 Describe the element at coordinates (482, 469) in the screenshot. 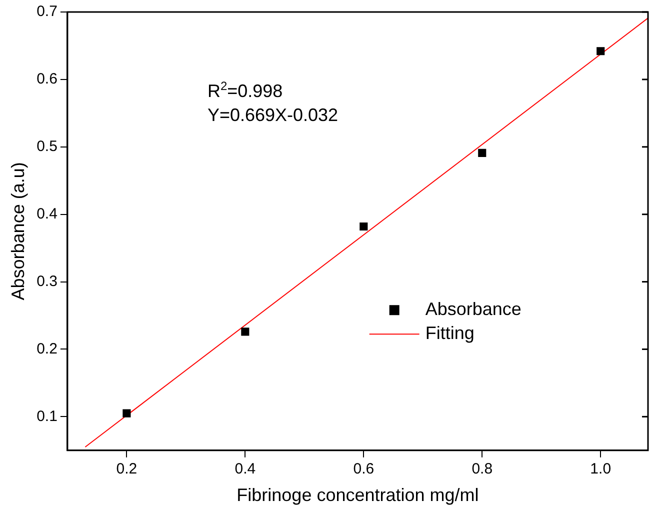

I see `x-tick-label: 0.8` at that location.